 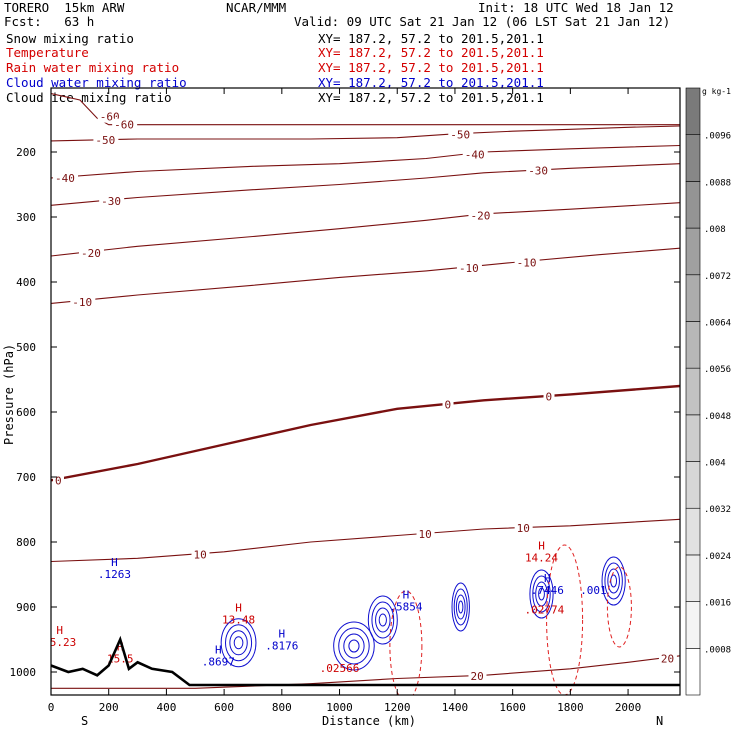 I want to click on x-tick-label: 1600, so click(x=512, y=707).